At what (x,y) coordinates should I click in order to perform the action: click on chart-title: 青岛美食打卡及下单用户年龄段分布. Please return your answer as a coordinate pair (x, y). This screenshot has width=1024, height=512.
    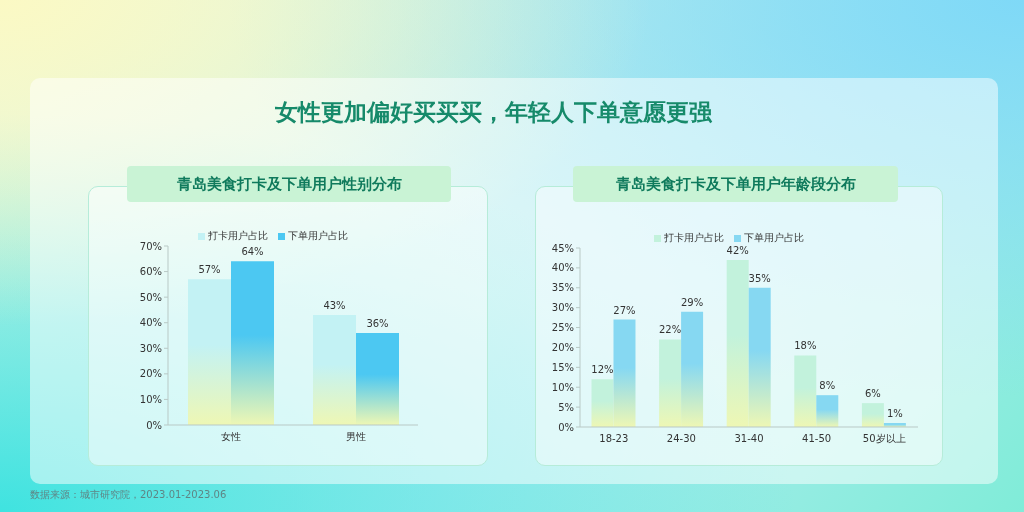
    Looking at the image, I should click on (735, 184).